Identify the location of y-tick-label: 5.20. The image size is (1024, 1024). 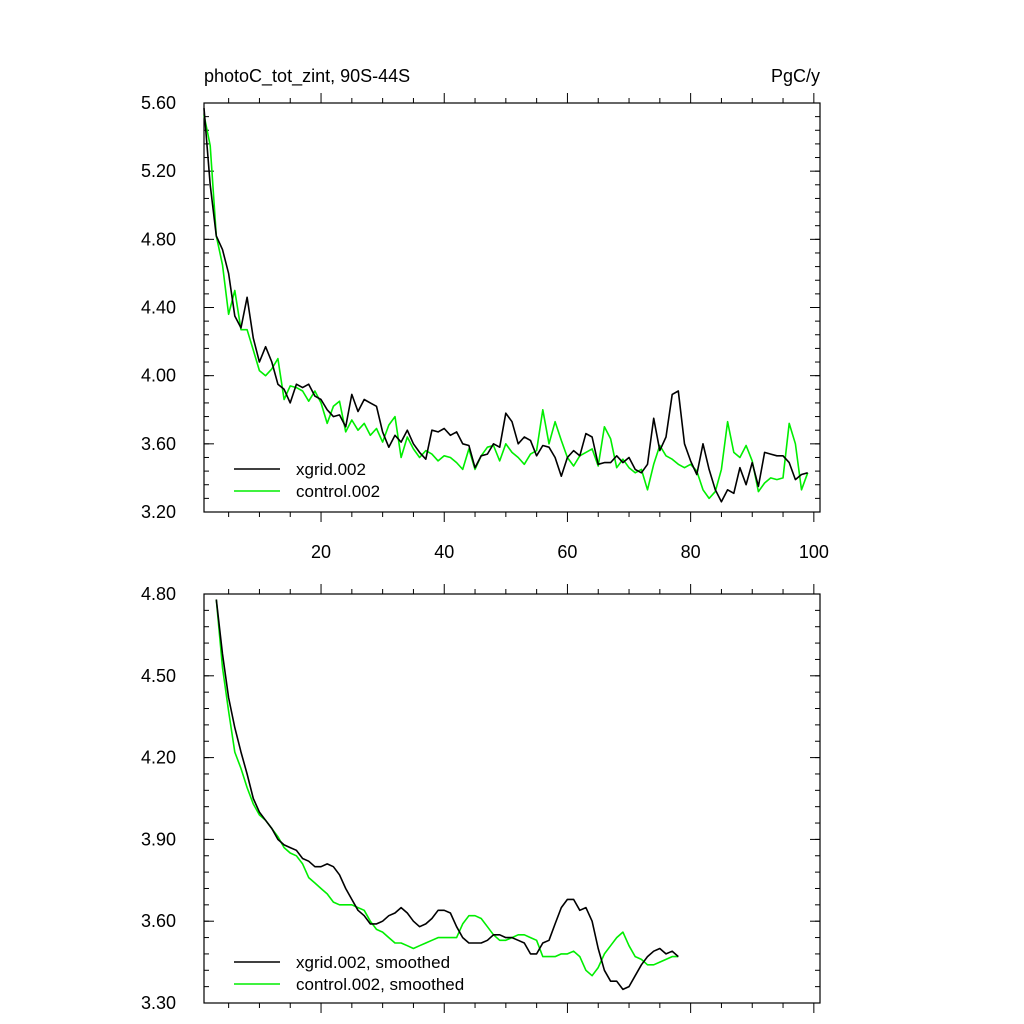
(158, 171).